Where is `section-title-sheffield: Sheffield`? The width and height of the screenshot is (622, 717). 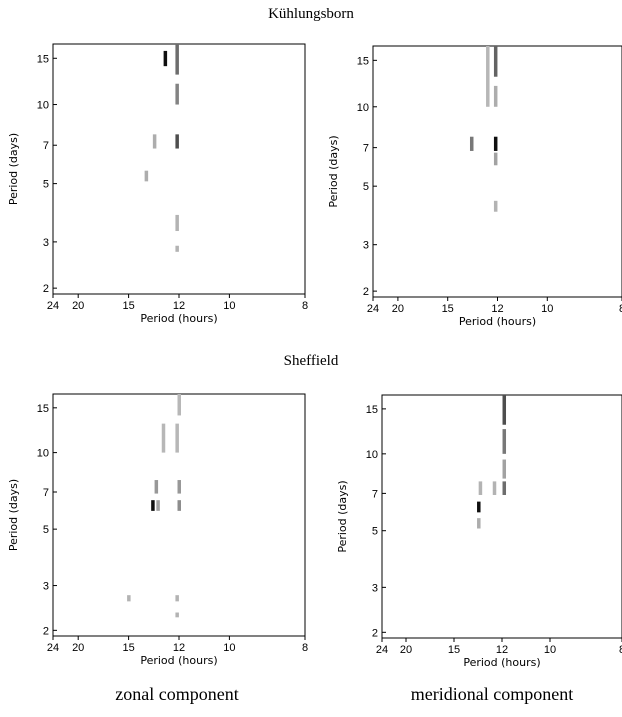
section-title-sheffield: Sheffield is located at coordinates (311, 361).